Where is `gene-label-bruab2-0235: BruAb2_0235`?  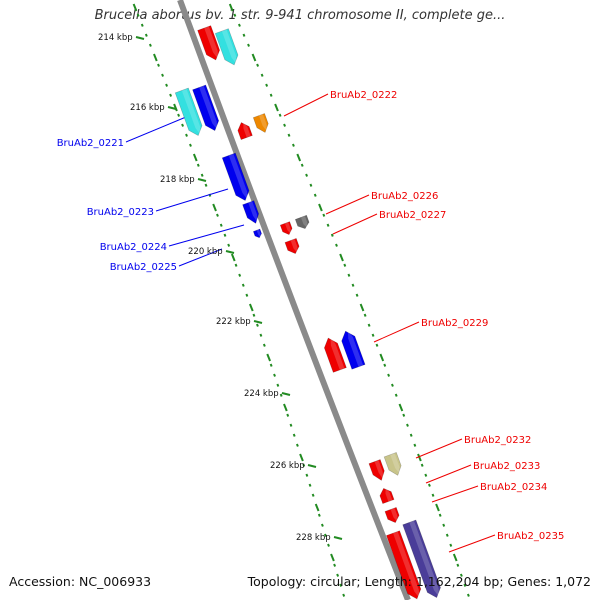 gene-label-bruab2-0235: BruAb2_0235 is located at coordinates (530, 536).